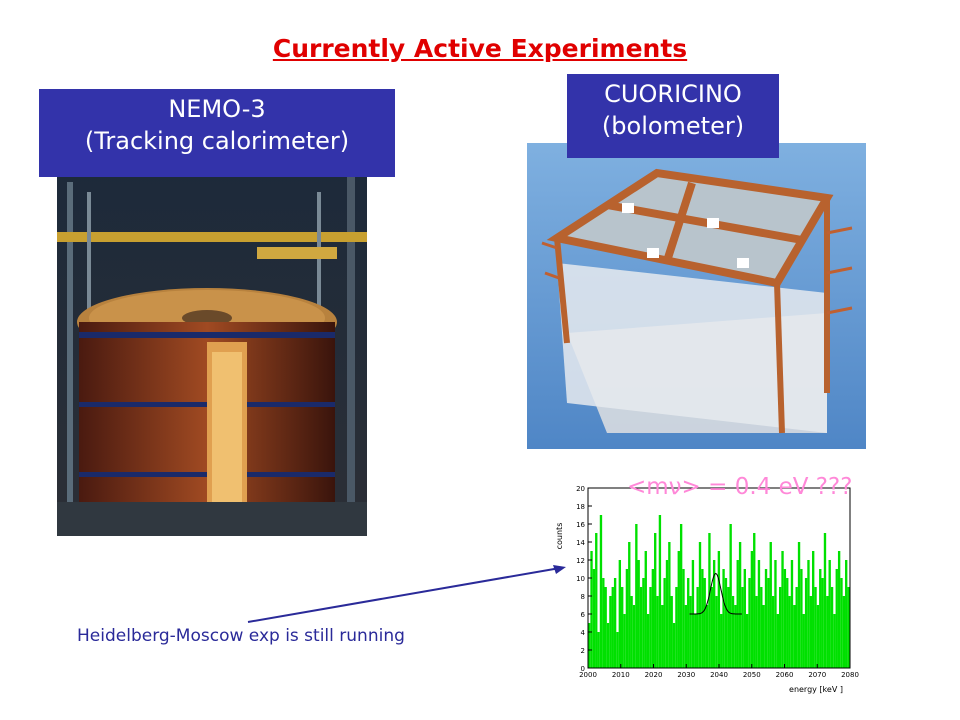  I want to click on x-tick-label: 2050, so click(752, 675).